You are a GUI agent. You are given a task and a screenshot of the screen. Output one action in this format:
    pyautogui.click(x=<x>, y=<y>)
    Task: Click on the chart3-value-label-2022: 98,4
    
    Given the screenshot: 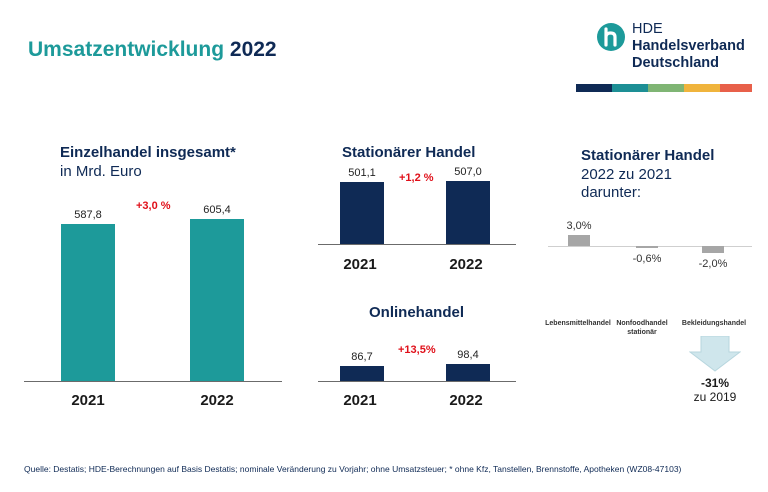 What is the action you would take?
    pyautogui.click(x=468, y=355)
    